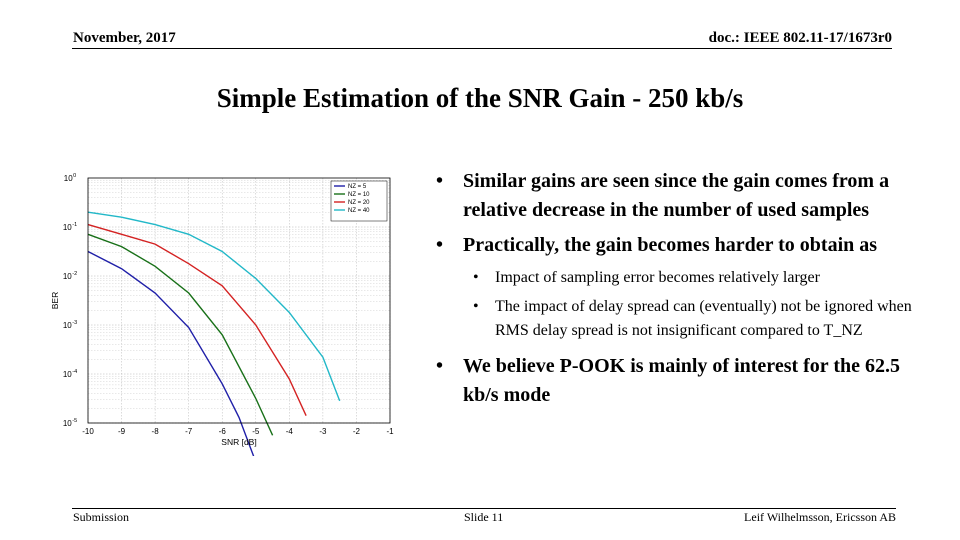 This screenshot has width=960, height=540. I want to click on chart-grid, so click(239, 301).